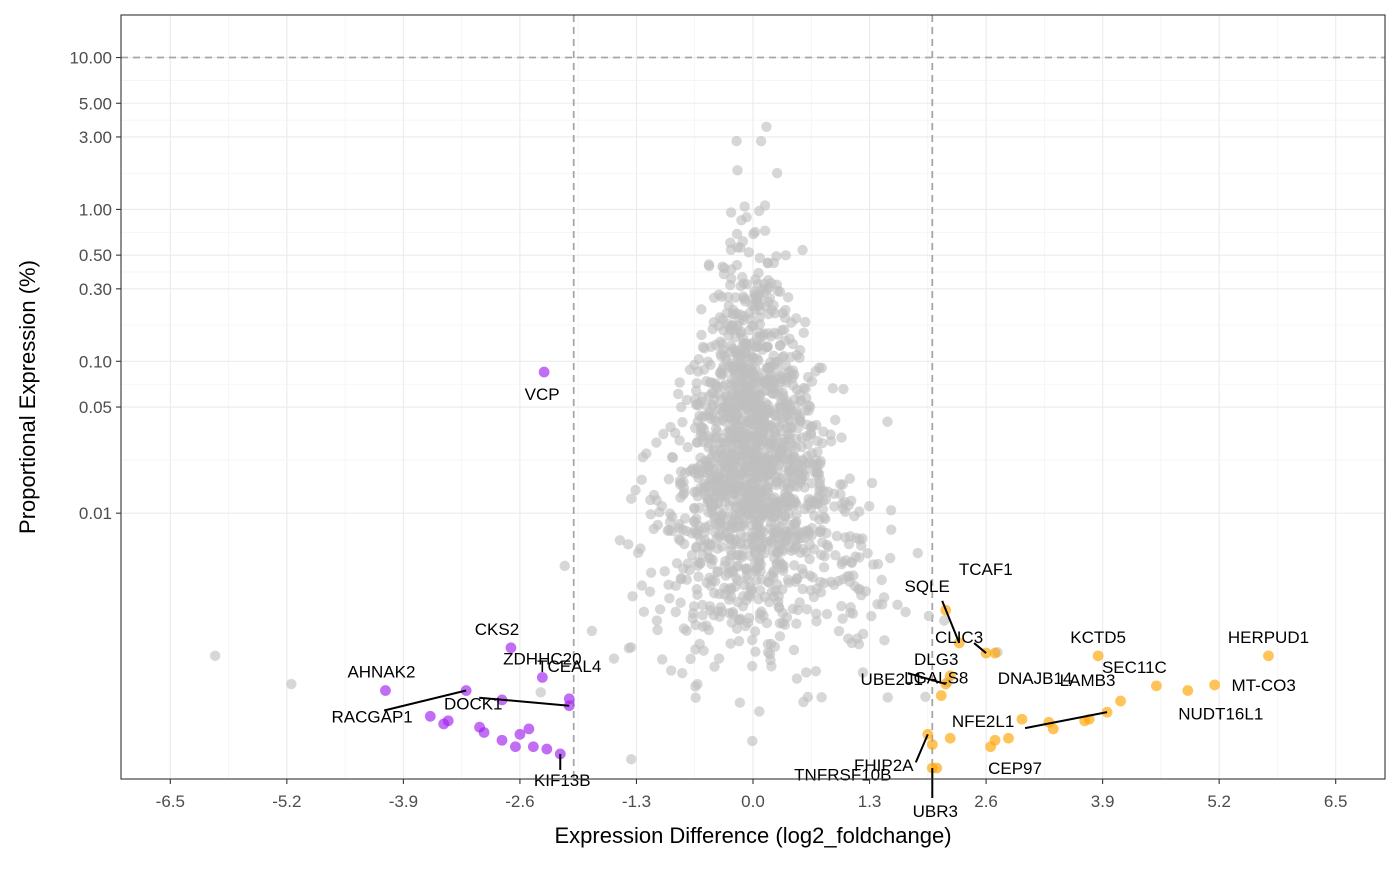 The image size is (1400, 870). Describe the element at coordinates (983, 721) in the screenshot. I see `gene-label-nfe2l1: NFE2L1` at that location.